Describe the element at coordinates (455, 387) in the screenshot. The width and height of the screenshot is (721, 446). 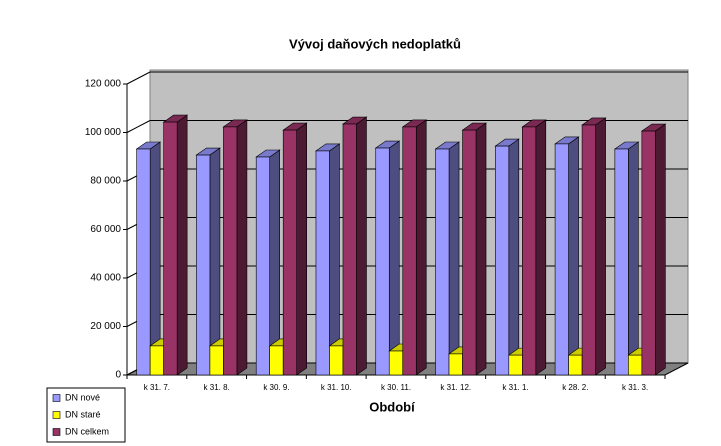
I see `x-tick-label: k 31. 12.` at that location.